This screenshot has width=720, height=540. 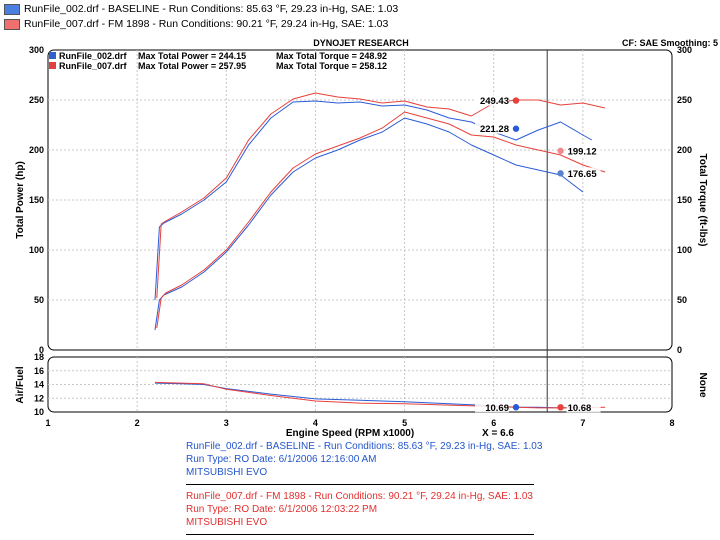 What do you see at coordinates (12, 24) in the screenshot?
I see `red-swatch` at bounding box center [12, 24].